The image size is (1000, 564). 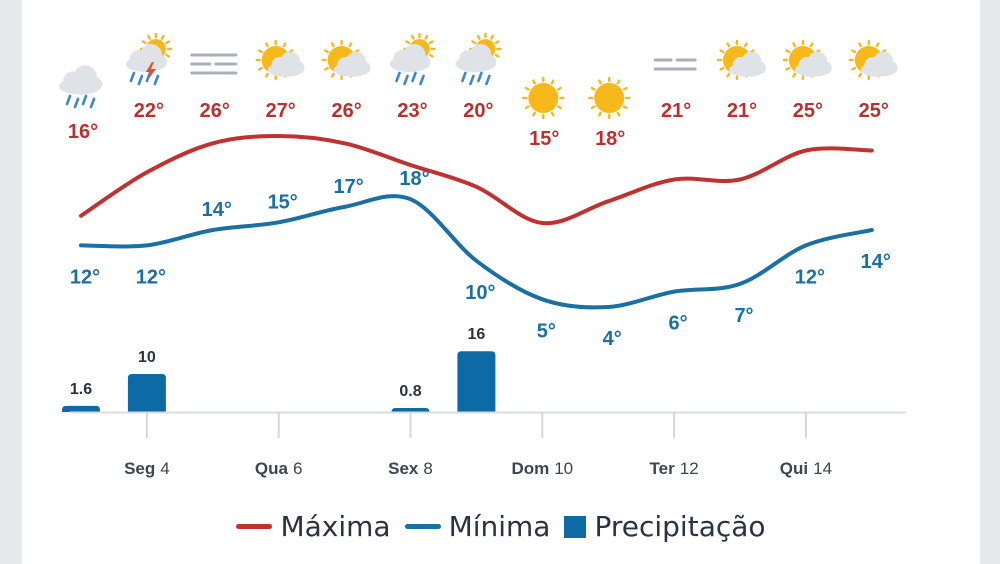 I want to click on legend-label: Mínima, so click(x=499, y=526).